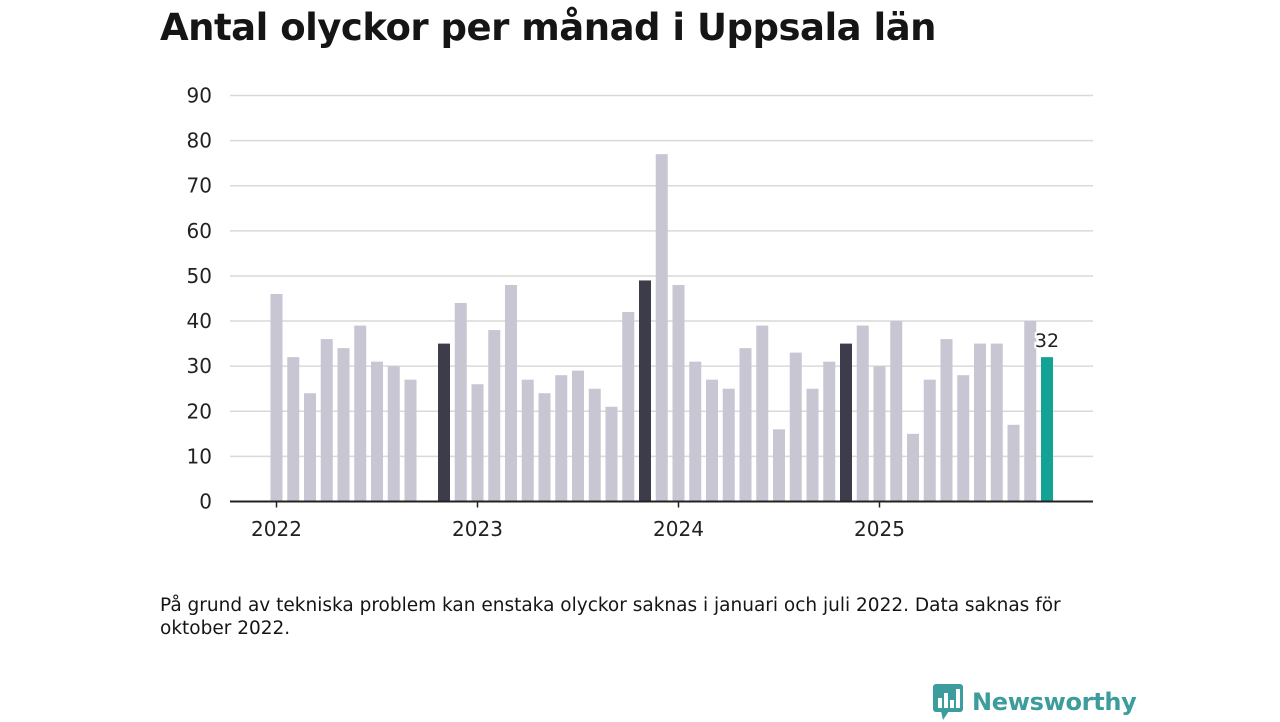 Image resolution: width=1280 pixels, height=722 pixels. I want to click on x-tick-label: 2024, so click(678, 529).